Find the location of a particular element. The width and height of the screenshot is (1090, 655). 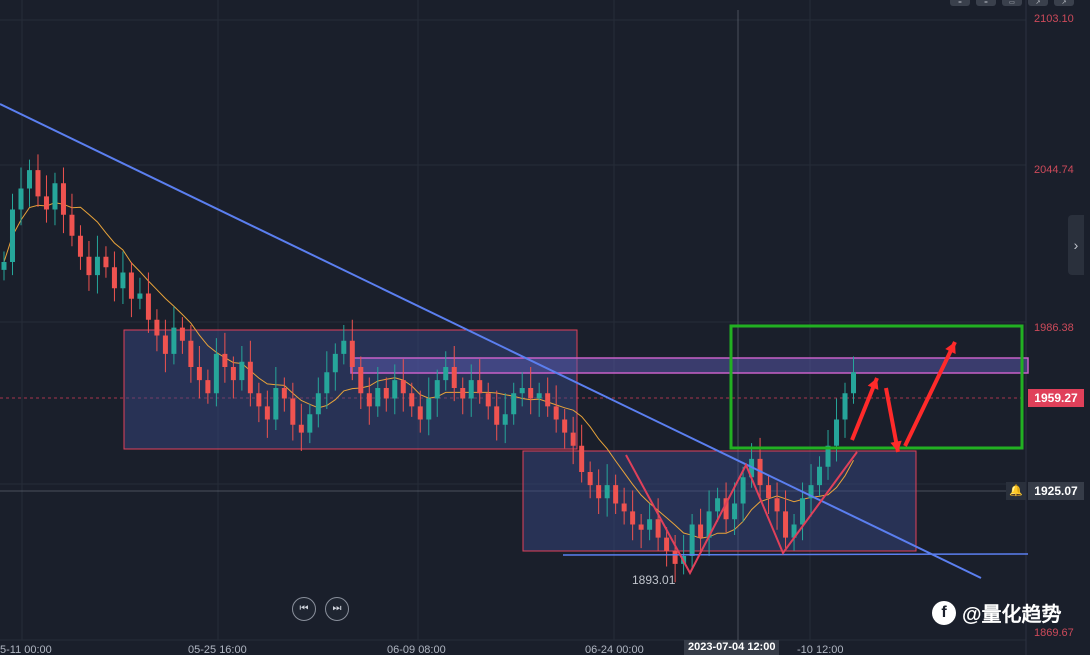

y-tick-label: 1986.38 is located at coordinates (1054, 328).